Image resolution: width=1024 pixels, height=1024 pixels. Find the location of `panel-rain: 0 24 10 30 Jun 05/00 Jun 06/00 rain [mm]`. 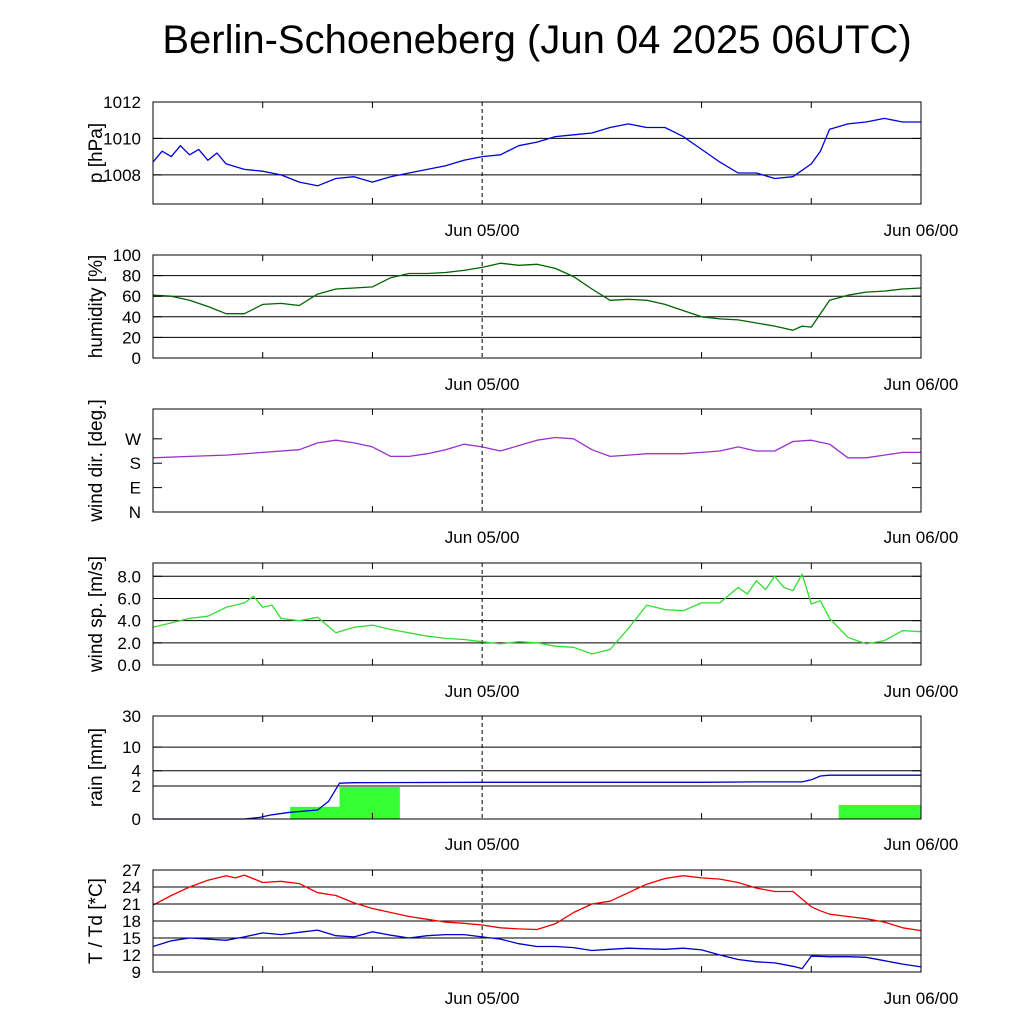

panel-rain: 0 24 10 30 Jun 05/00 Jun 06/00 rain [mm] is located at coordinates (522, 780).